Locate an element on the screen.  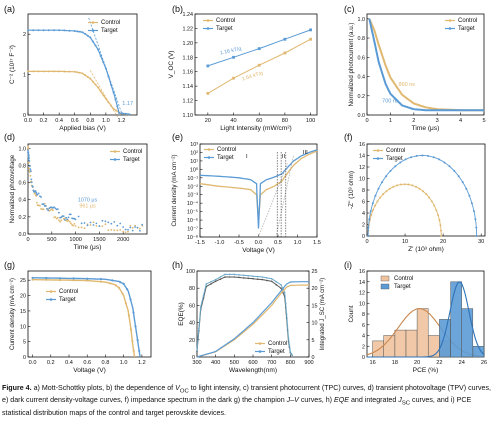
x-axis-label: Light Intensity (mW/cm²) is located at coordinates (255, 128).